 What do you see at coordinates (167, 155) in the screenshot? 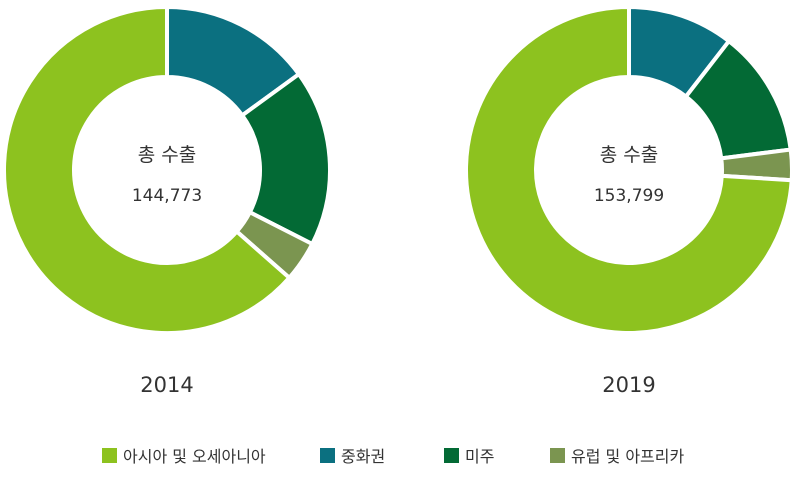
I see `center-title-2014: 총 수출` at bounding box center [167, 155].